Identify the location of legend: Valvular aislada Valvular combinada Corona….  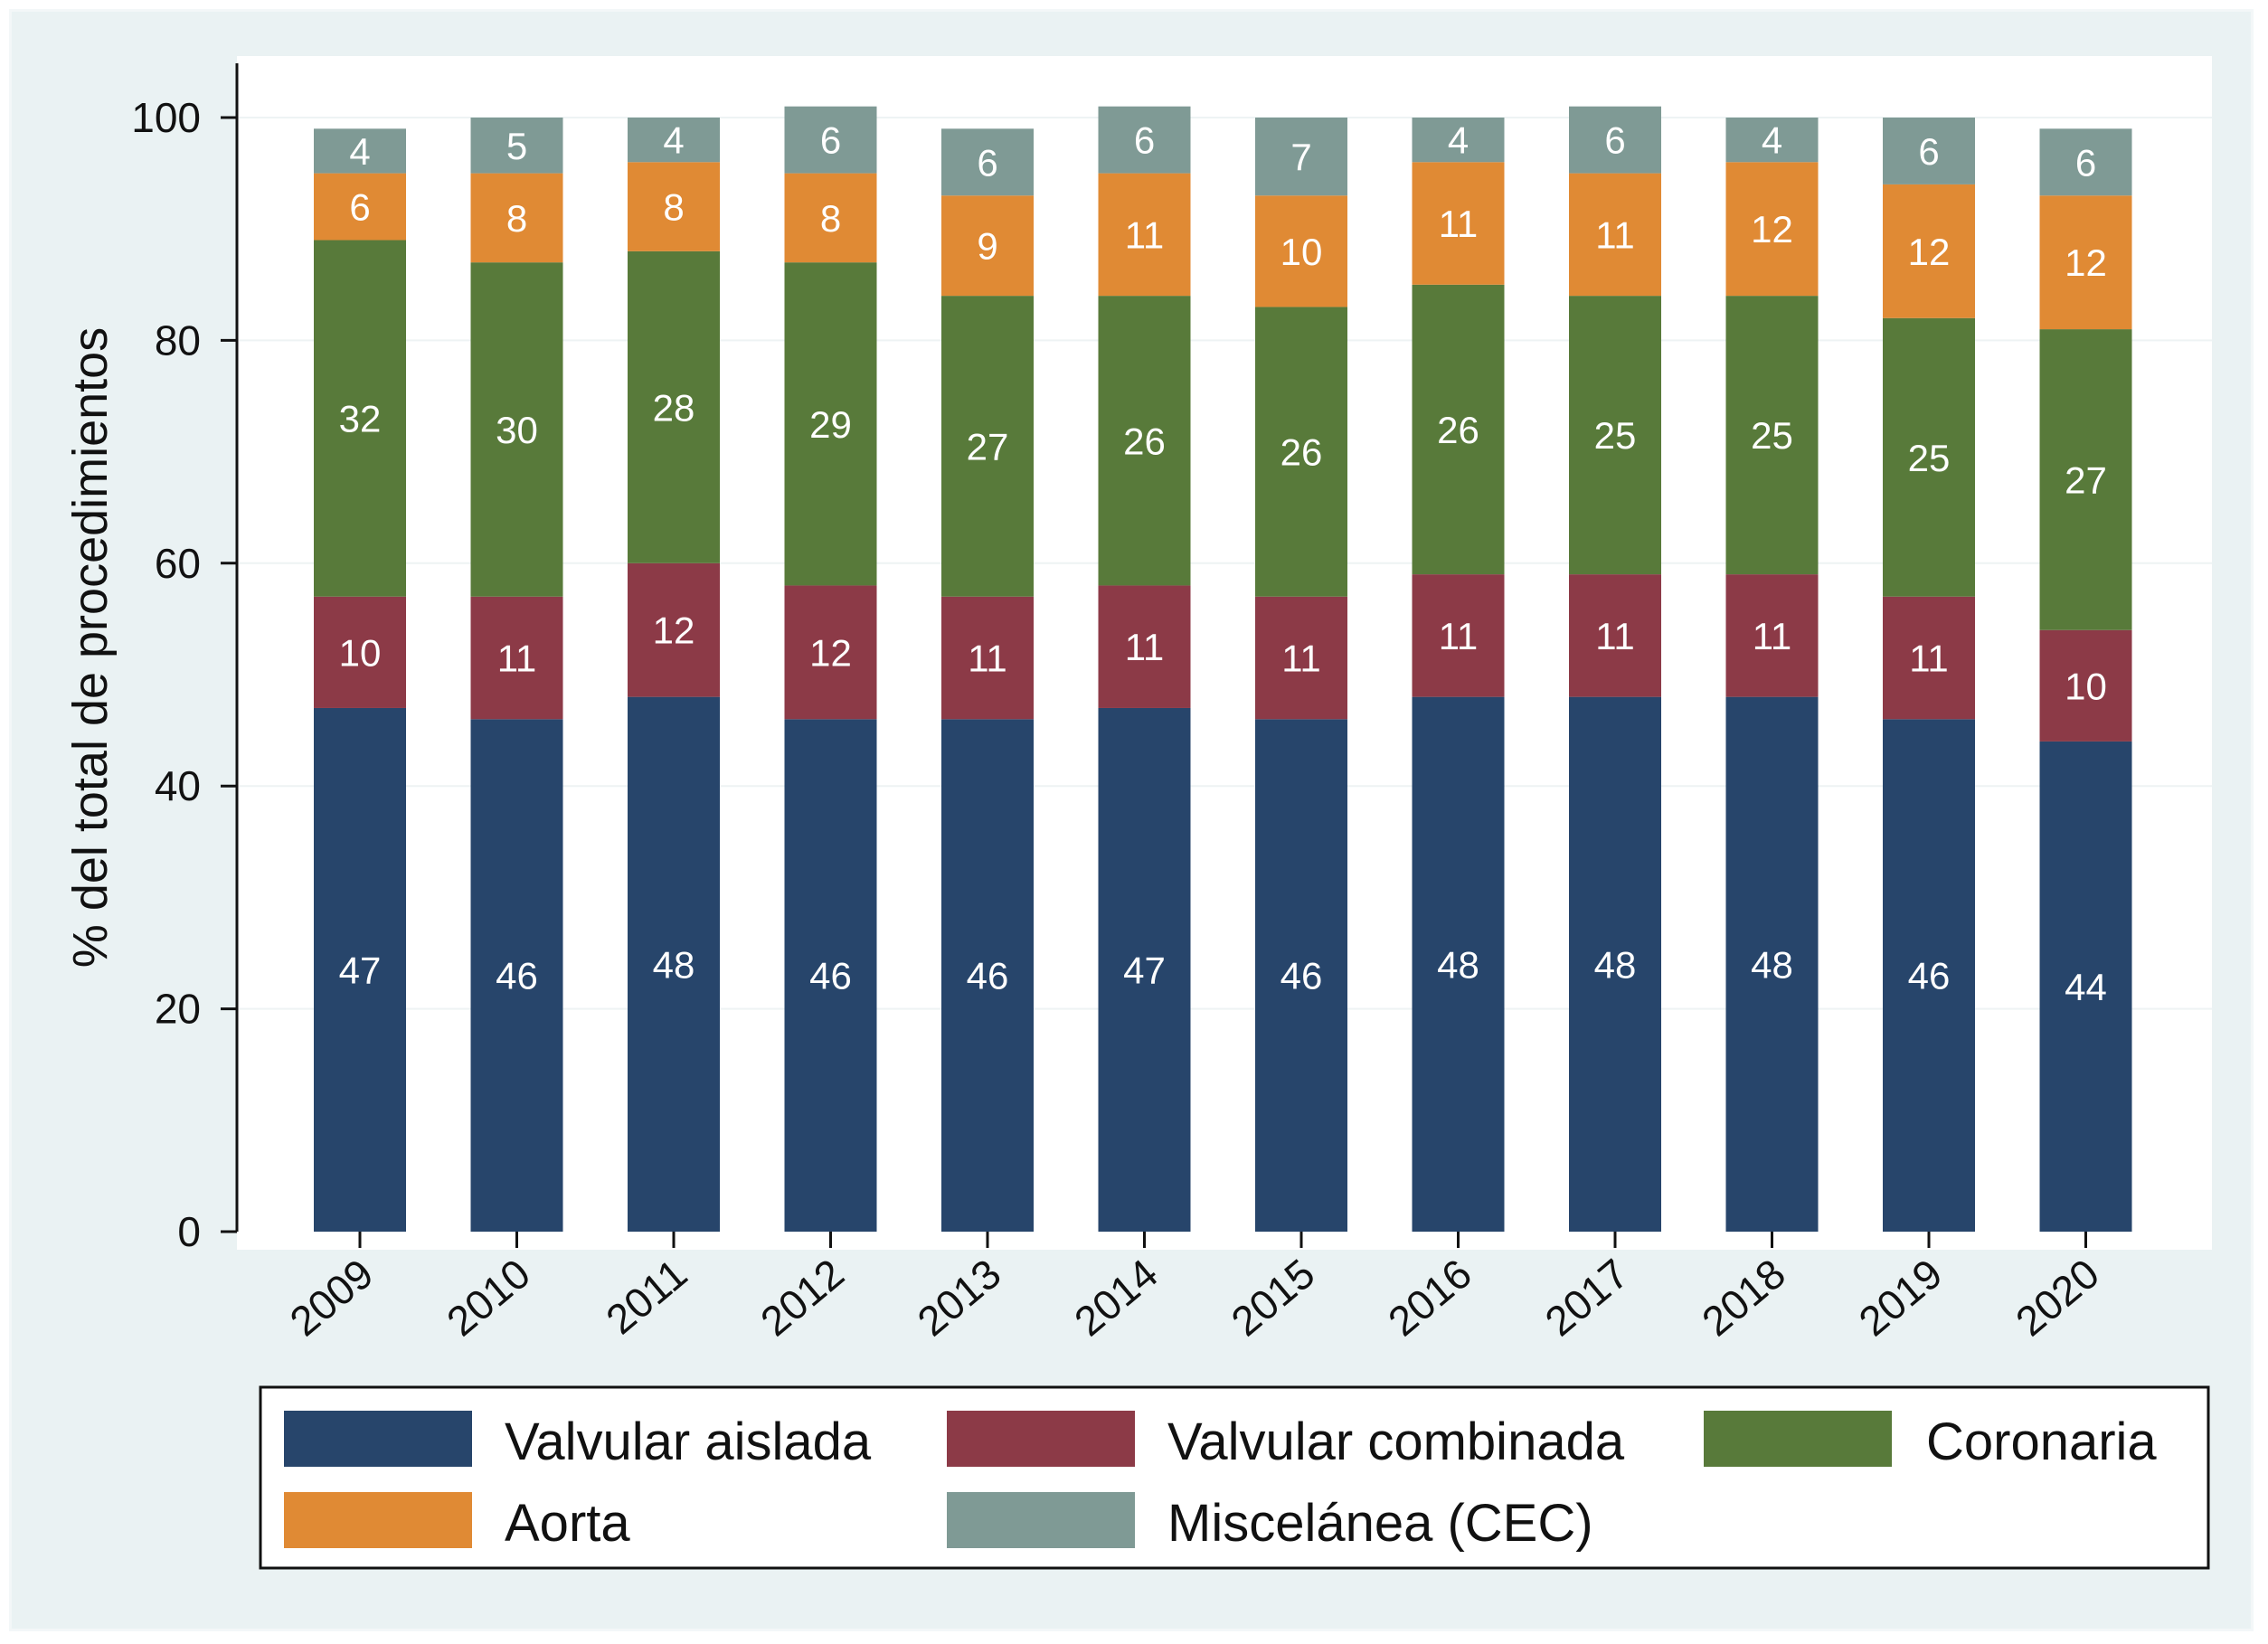
(1234, 1477).